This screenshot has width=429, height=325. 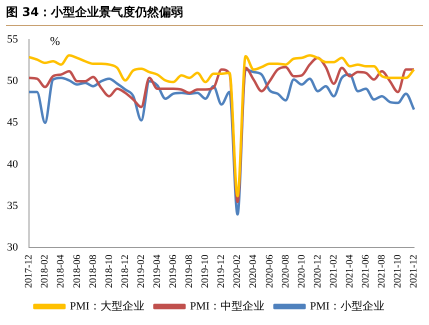 I want to click on x-tick-label: 2017-12, so click(x=29, y=271).